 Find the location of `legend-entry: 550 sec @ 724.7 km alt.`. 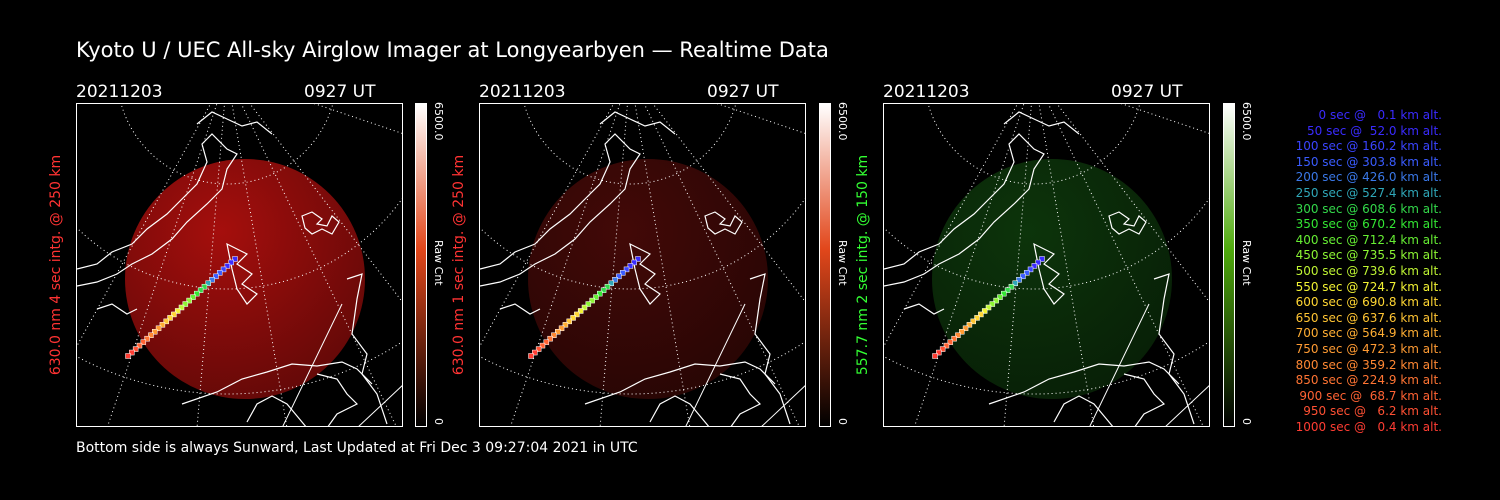

legend-entry: 550 sec @ 724.7 km alt. is located at coordinates (1368, 286).